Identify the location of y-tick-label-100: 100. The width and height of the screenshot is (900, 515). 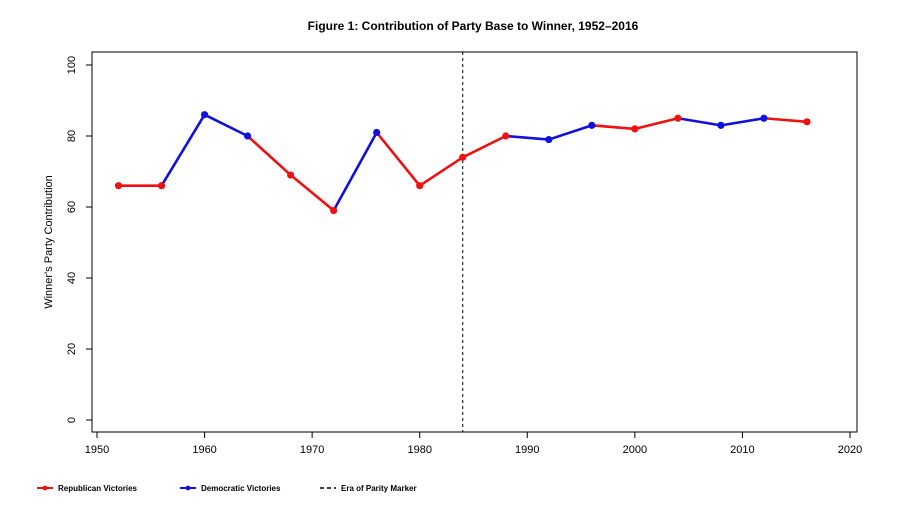
(72, 65).